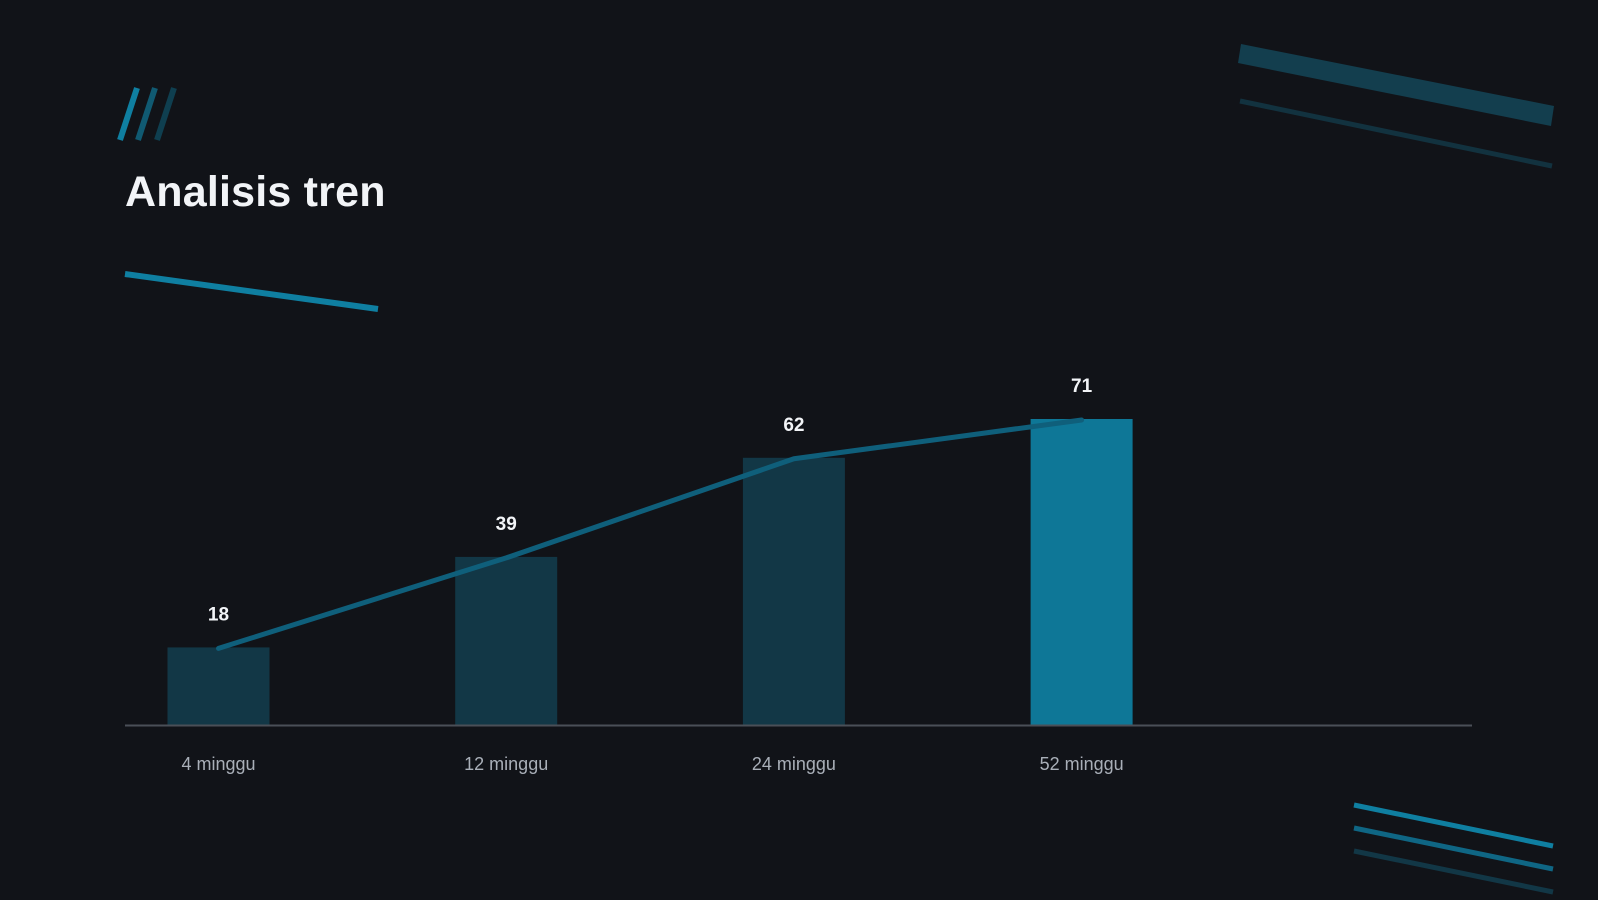 Image resolution: width=1598 pixels, height=900 pixels. What do you see at coordinates (1396, 85) in the screenshot?
I see `top-right-stripe-thick` at bounding box center [1396, 85].